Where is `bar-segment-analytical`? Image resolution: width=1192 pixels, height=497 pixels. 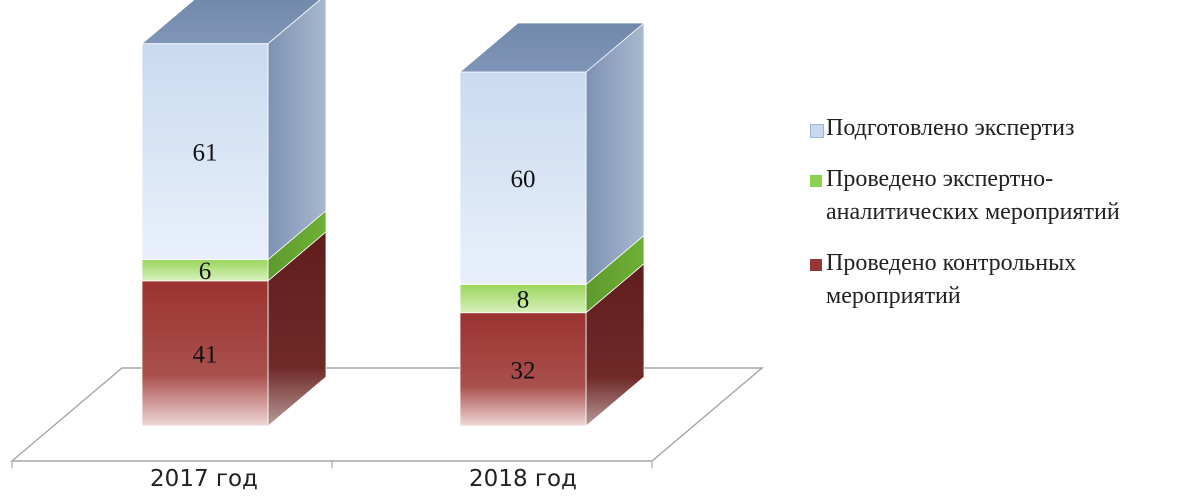 bar-segment-analytical is located at coordinates (523, 298).